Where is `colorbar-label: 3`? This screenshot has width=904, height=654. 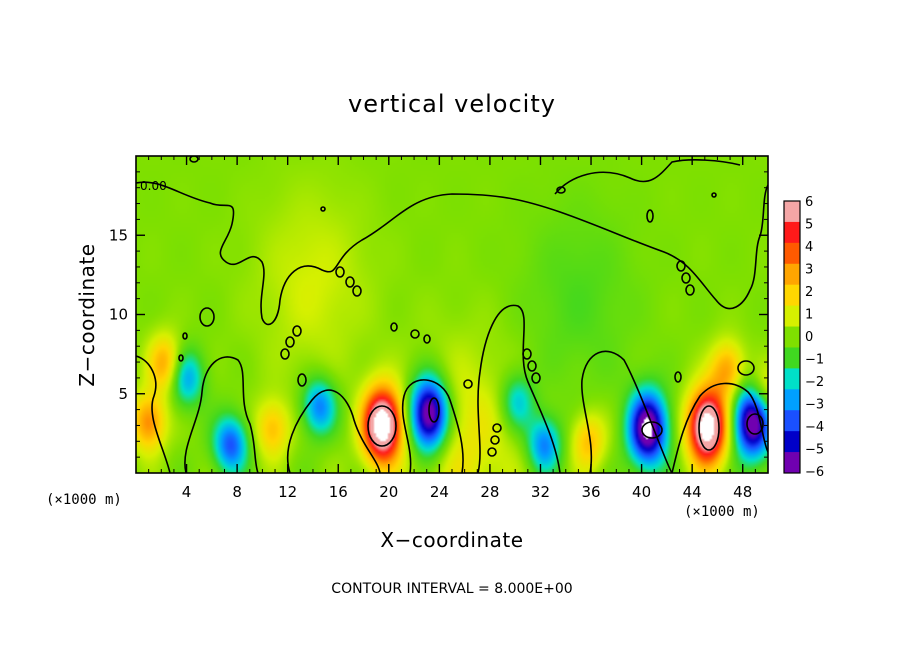 colorbar-label: 3 is located at coordinates (809, 270).